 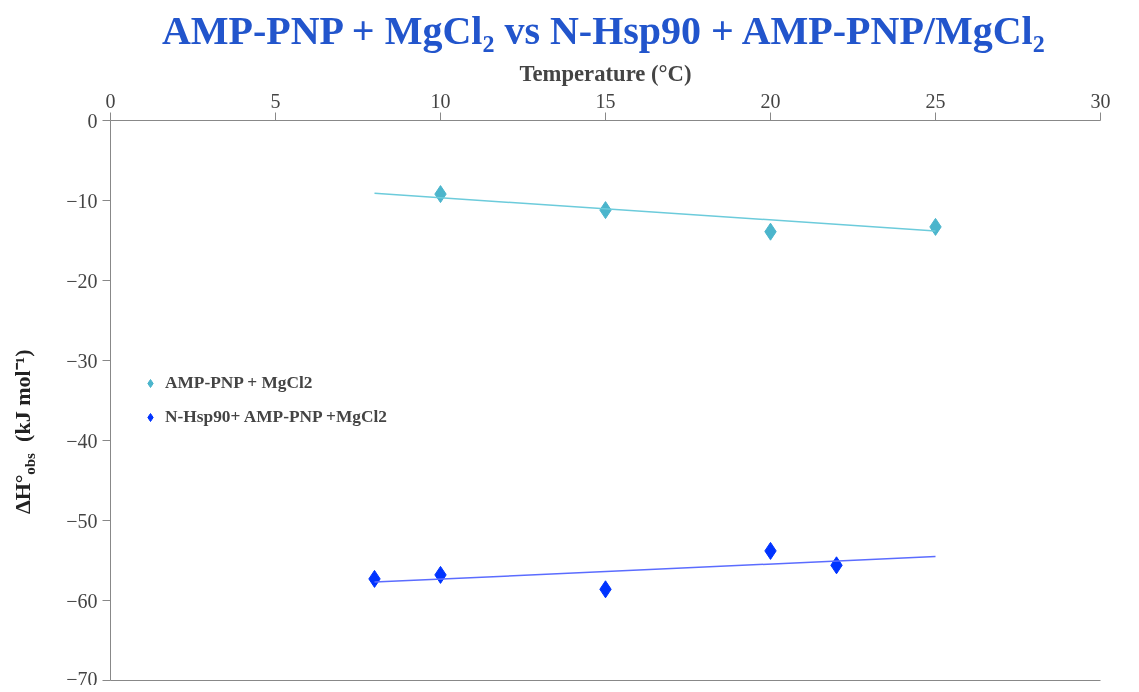 What do you see at coordinates (82, 200) in the screenshot?
I see `y-tick-label: −10` at bounding box center [82, 200].